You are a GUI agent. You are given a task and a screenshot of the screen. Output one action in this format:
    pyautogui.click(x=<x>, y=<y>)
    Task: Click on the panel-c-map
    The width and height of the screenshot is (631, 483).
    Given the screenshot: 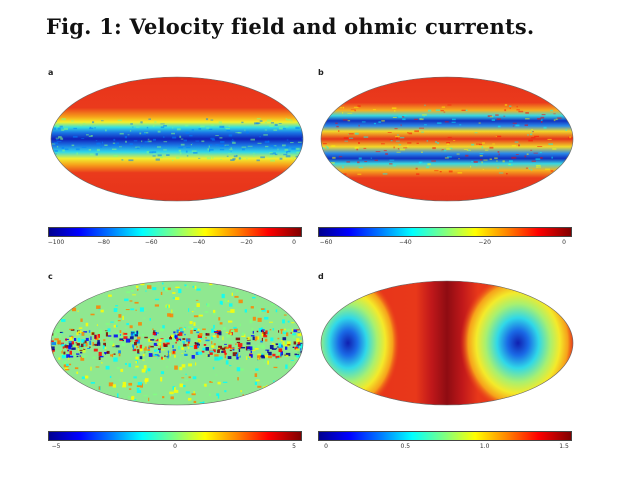 What is the action you would take?
    pyautogui.click(x=177, y=343)
    